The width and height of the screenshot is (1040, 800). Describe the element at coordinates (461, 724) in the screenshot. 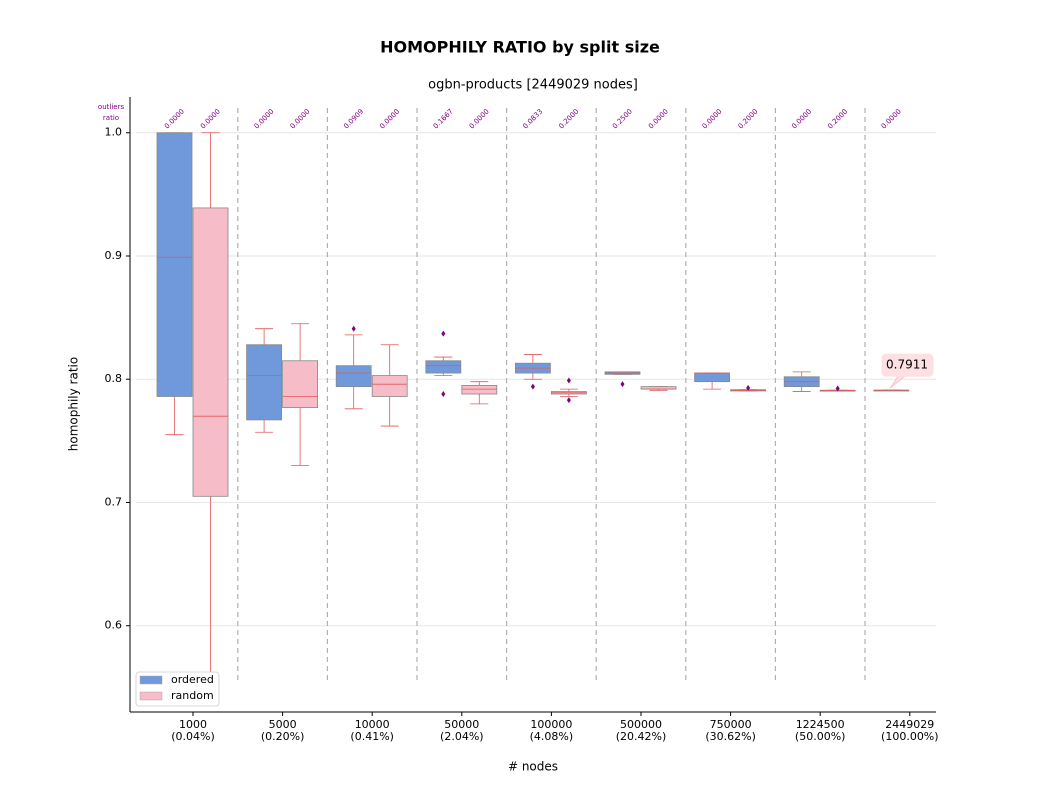

I see `x-tick-label: 50000` at that location.